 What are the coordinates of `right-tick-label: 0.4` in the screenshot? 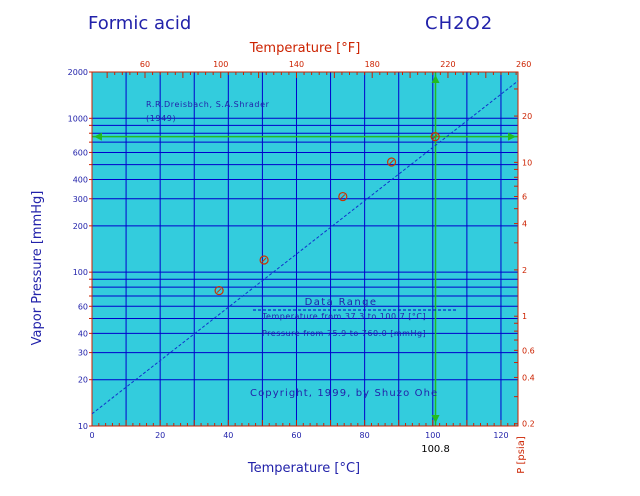 It's located at (528, 377).